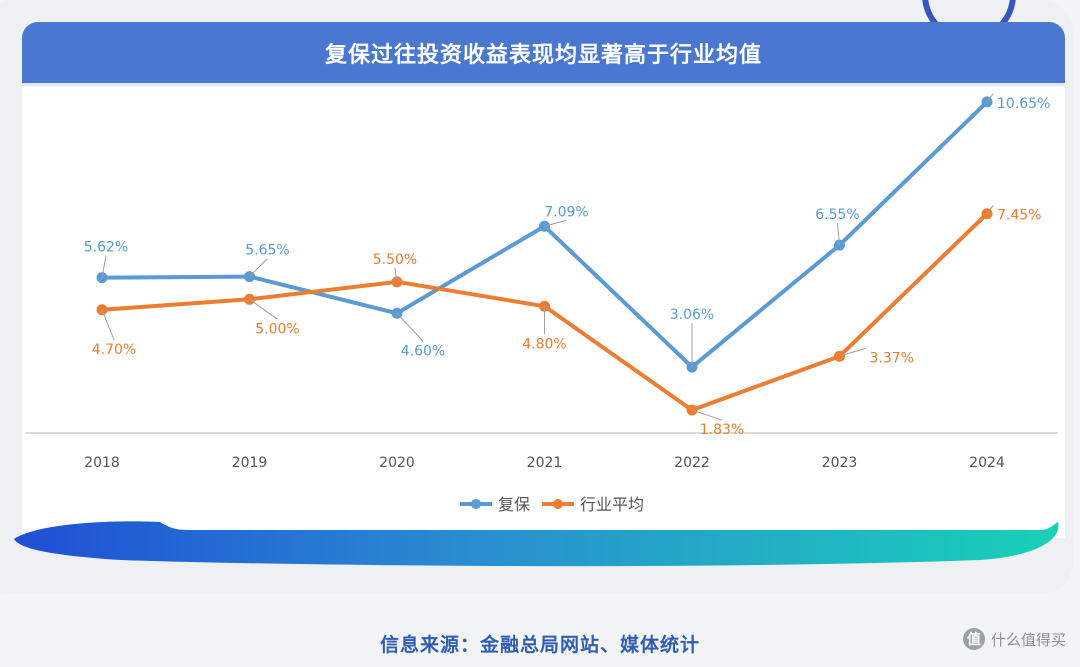 This screenshot has width=1080, height=667. Describe the element at coordinates (612, 504) in the screenshot. I see `legend-label-1: 行业平均` at that location.